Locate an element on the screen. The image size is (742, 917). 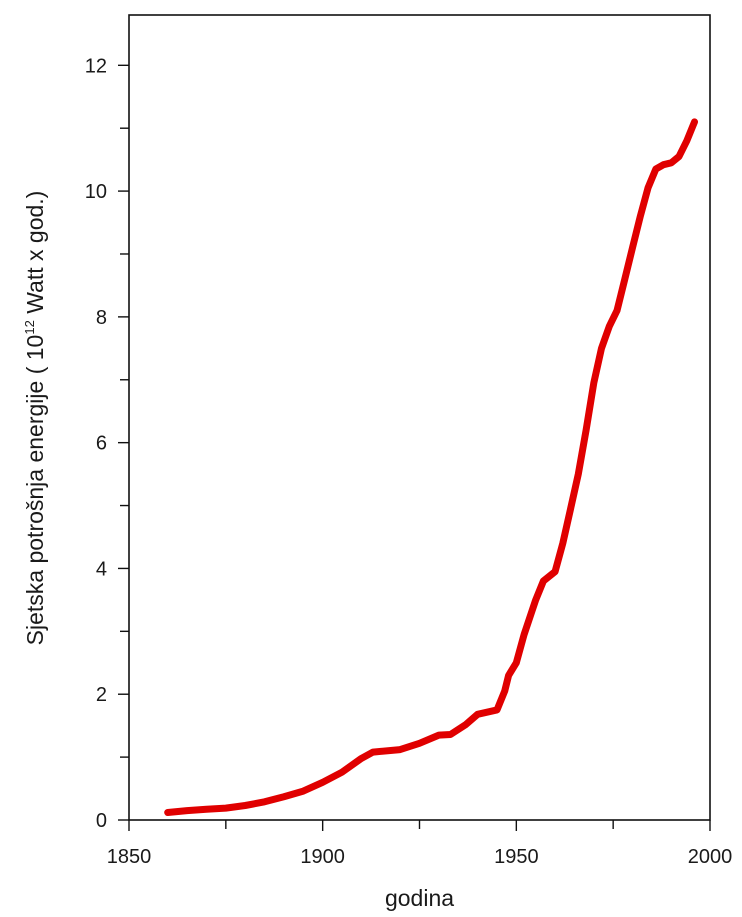
y-tick-label: 10 is located at coordinates (96, 192).